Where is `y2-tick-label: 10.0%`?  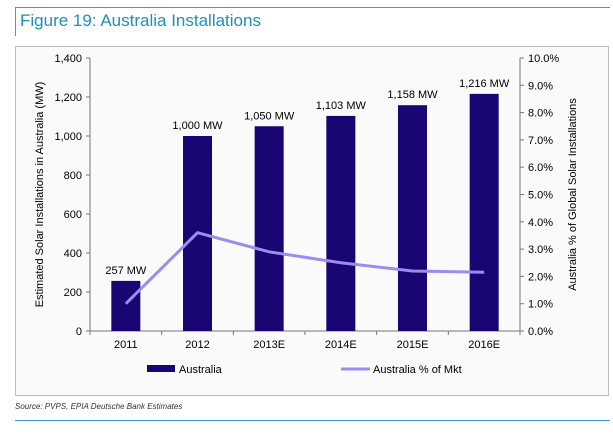 y2-tick-label: 10.0% is located at coordinates (543, 59).